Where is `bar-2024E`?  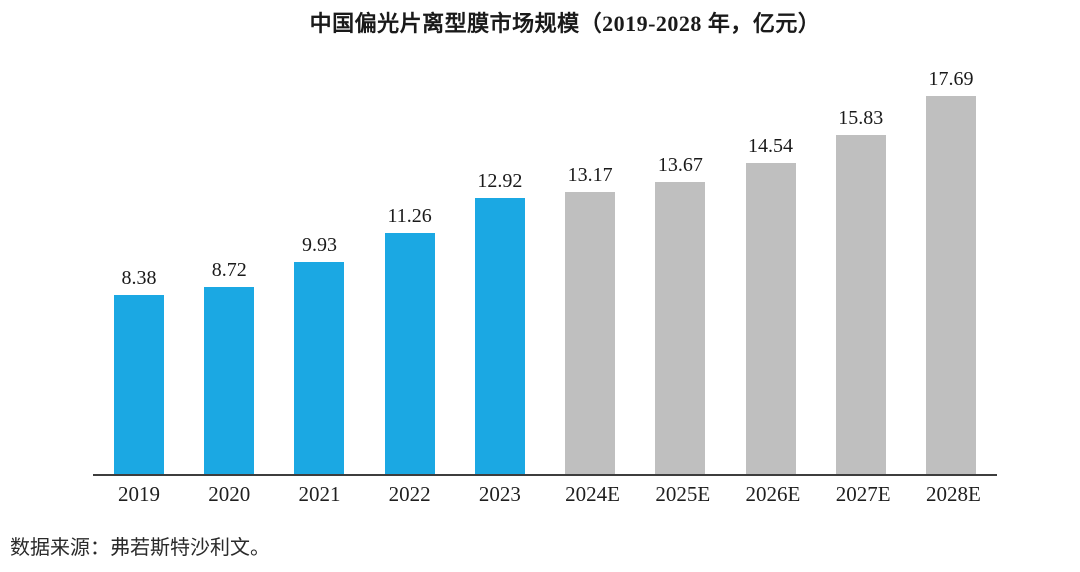
bar-2024E is located at coordinates (590, 333).